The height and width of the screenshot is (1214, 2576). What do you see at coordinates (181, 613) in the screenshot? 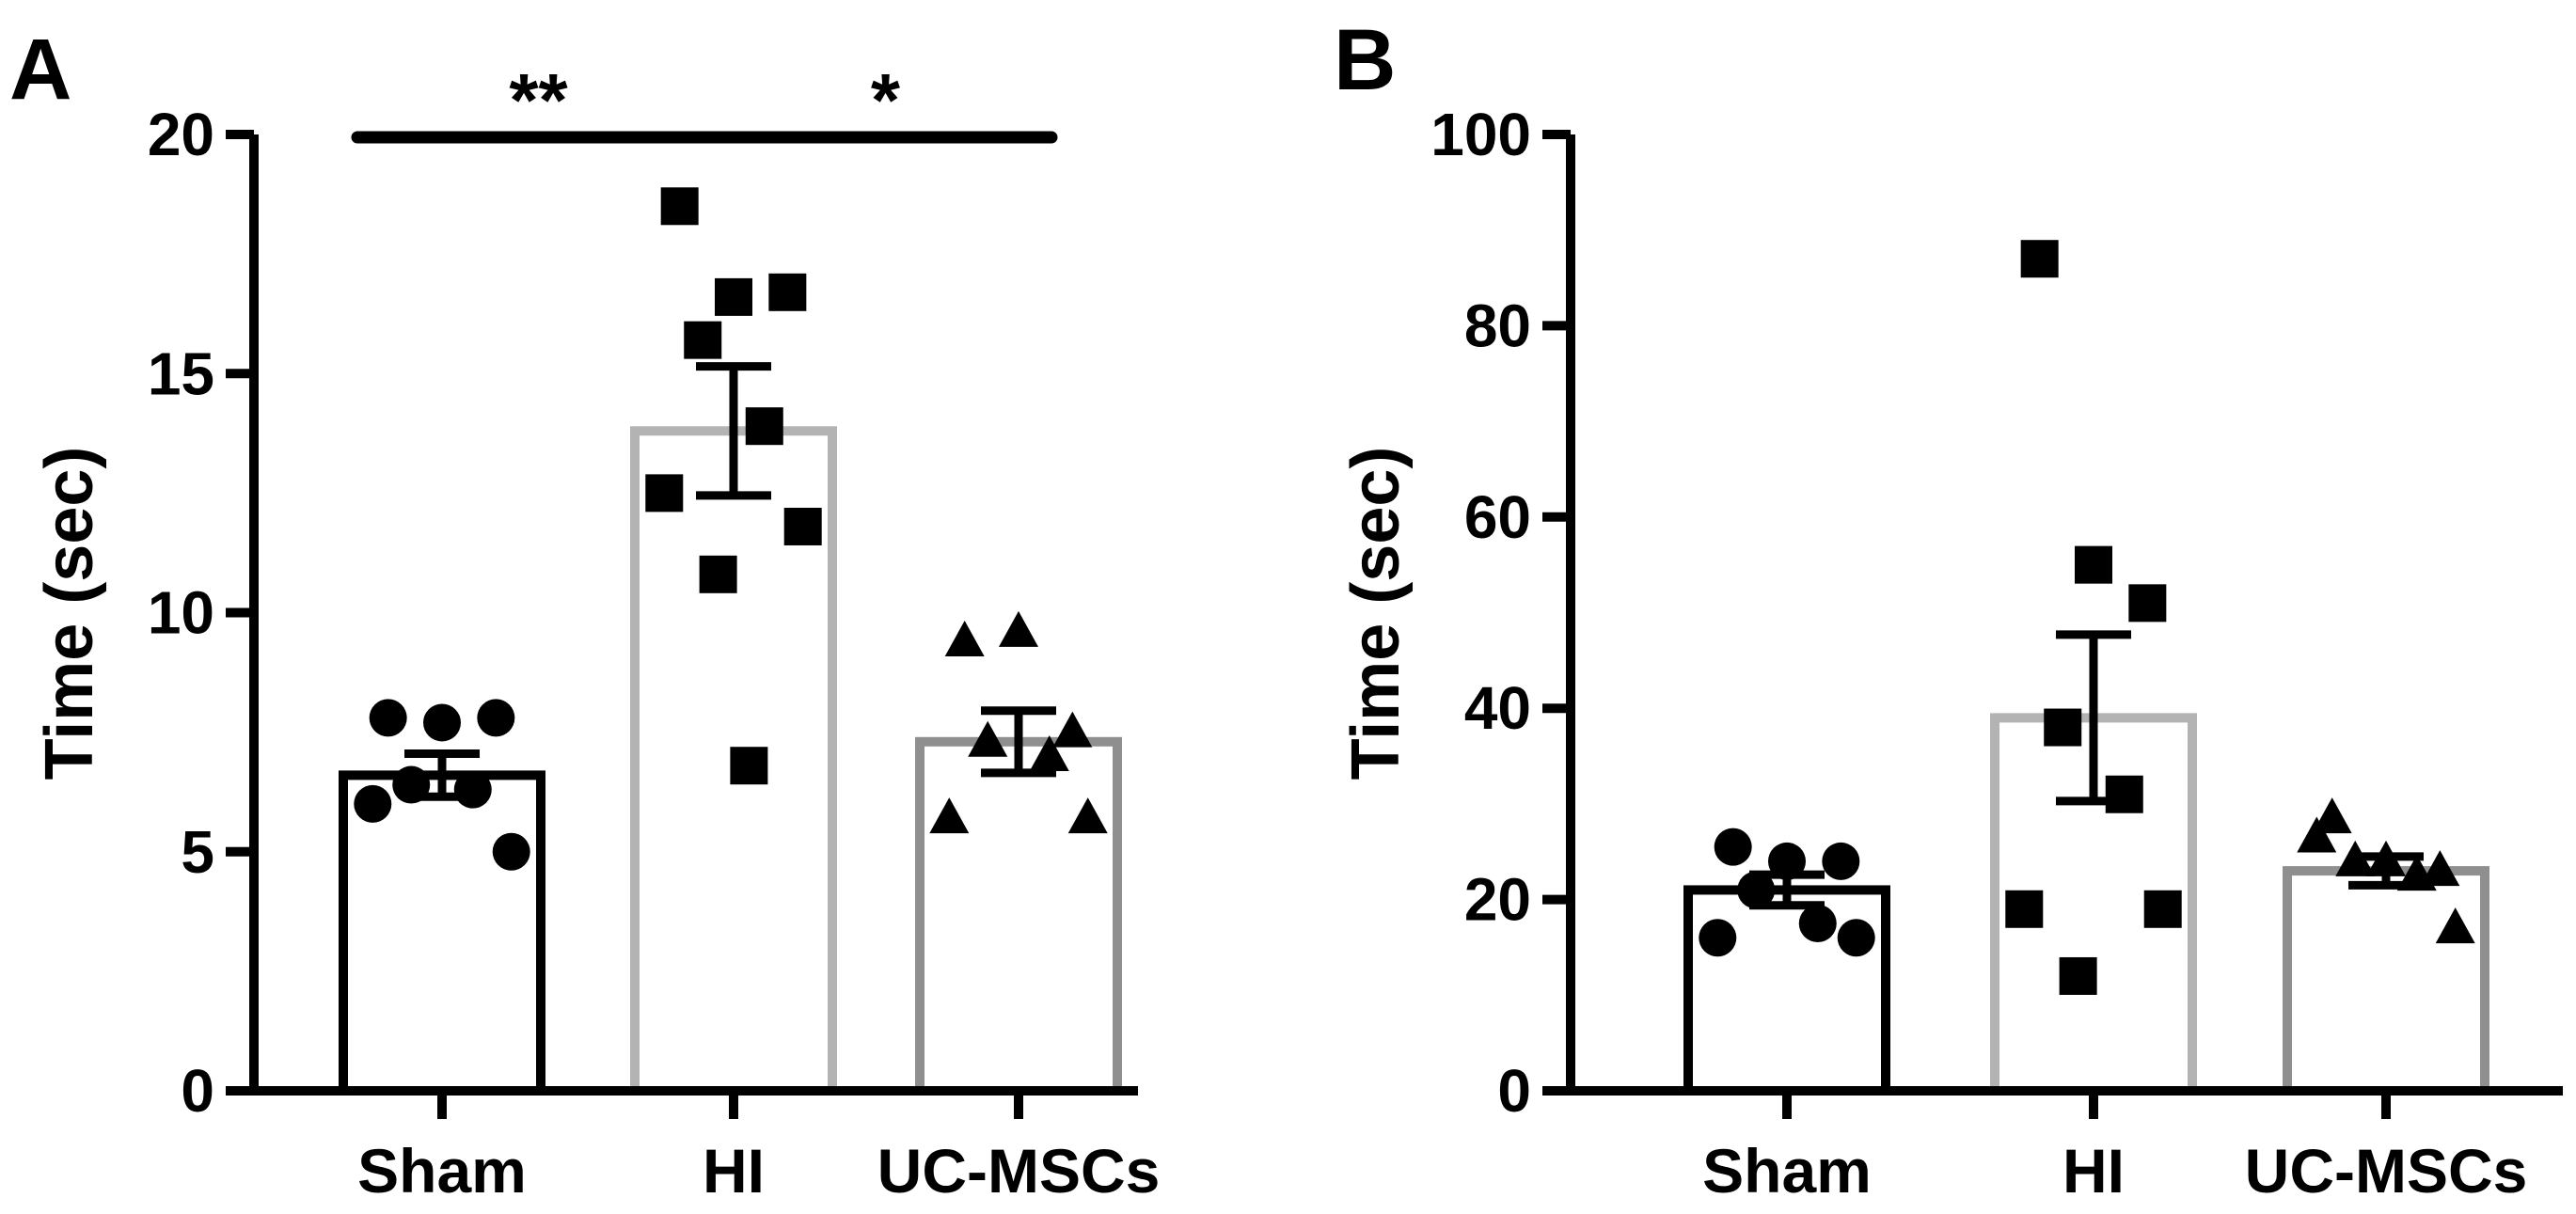
I see `y-tick-label: 10` at bounding box center [181, 613].